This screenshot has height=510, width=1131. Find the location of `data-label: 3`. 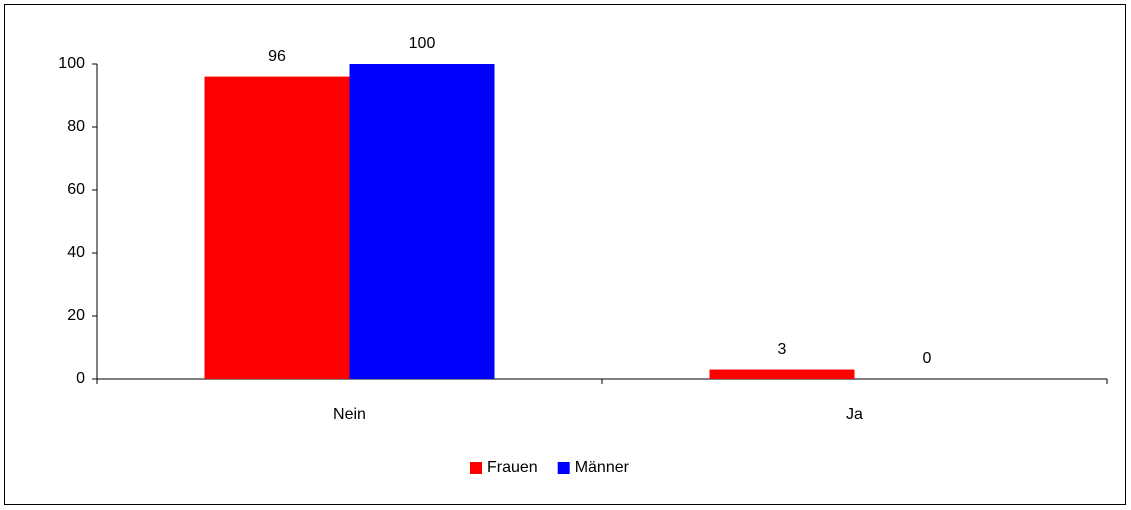

data-label: 3 is located at coordinates (782, 349).